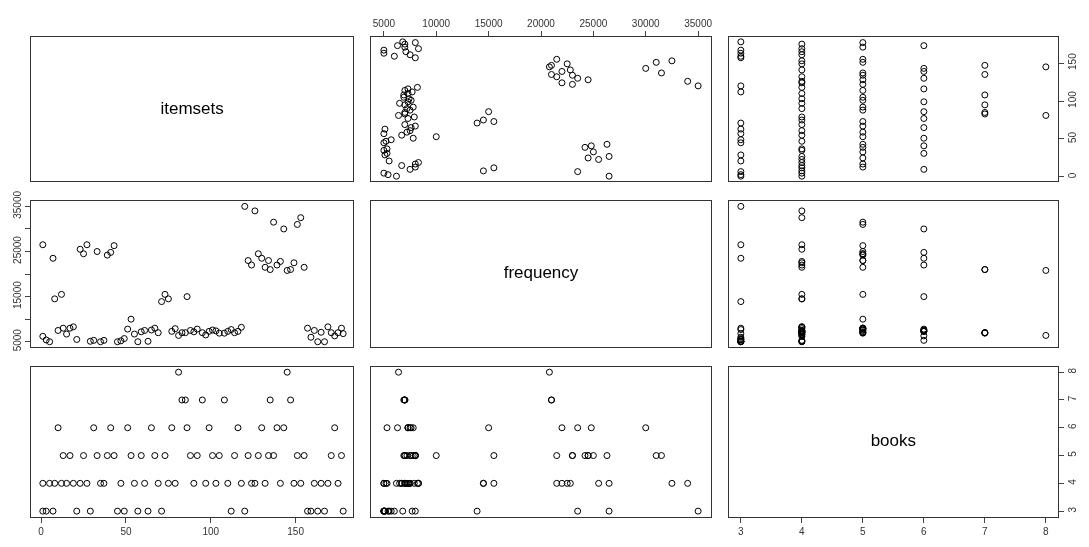  Describe the element at coordinates (541, 24) in the screenshot. I see `x-tick-label: 20000` at that location.